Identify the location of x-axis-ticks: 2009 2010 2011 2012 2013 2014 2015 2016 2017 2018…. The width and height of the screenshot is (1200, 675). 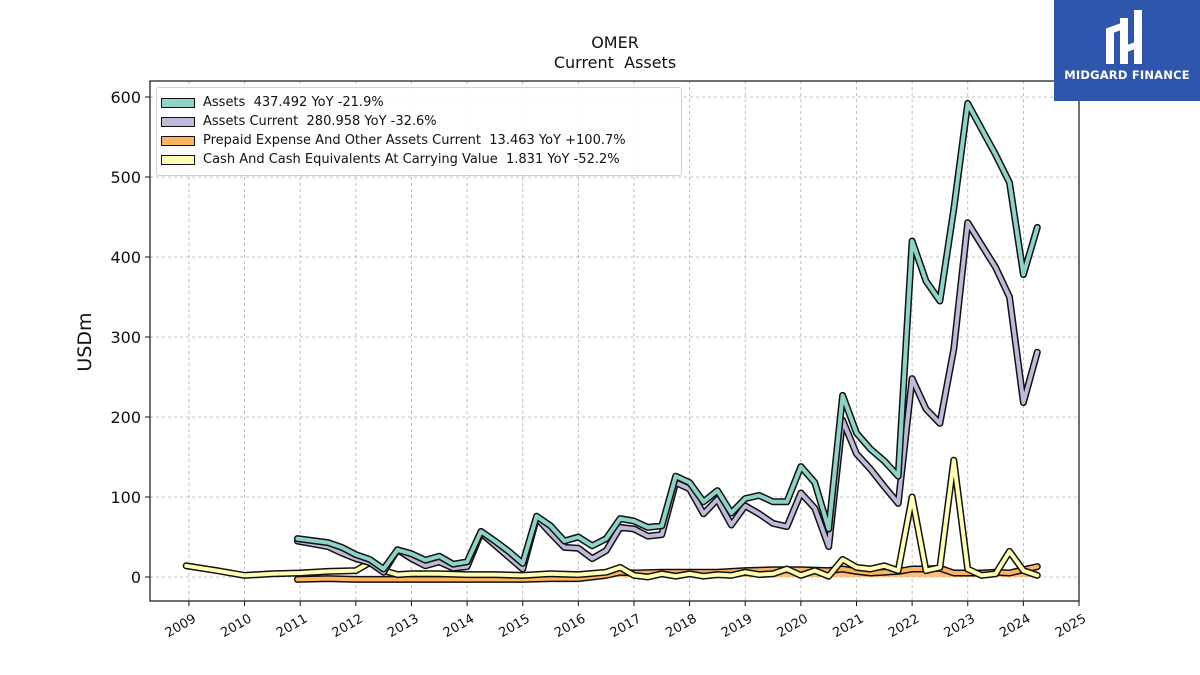
(626, 621).